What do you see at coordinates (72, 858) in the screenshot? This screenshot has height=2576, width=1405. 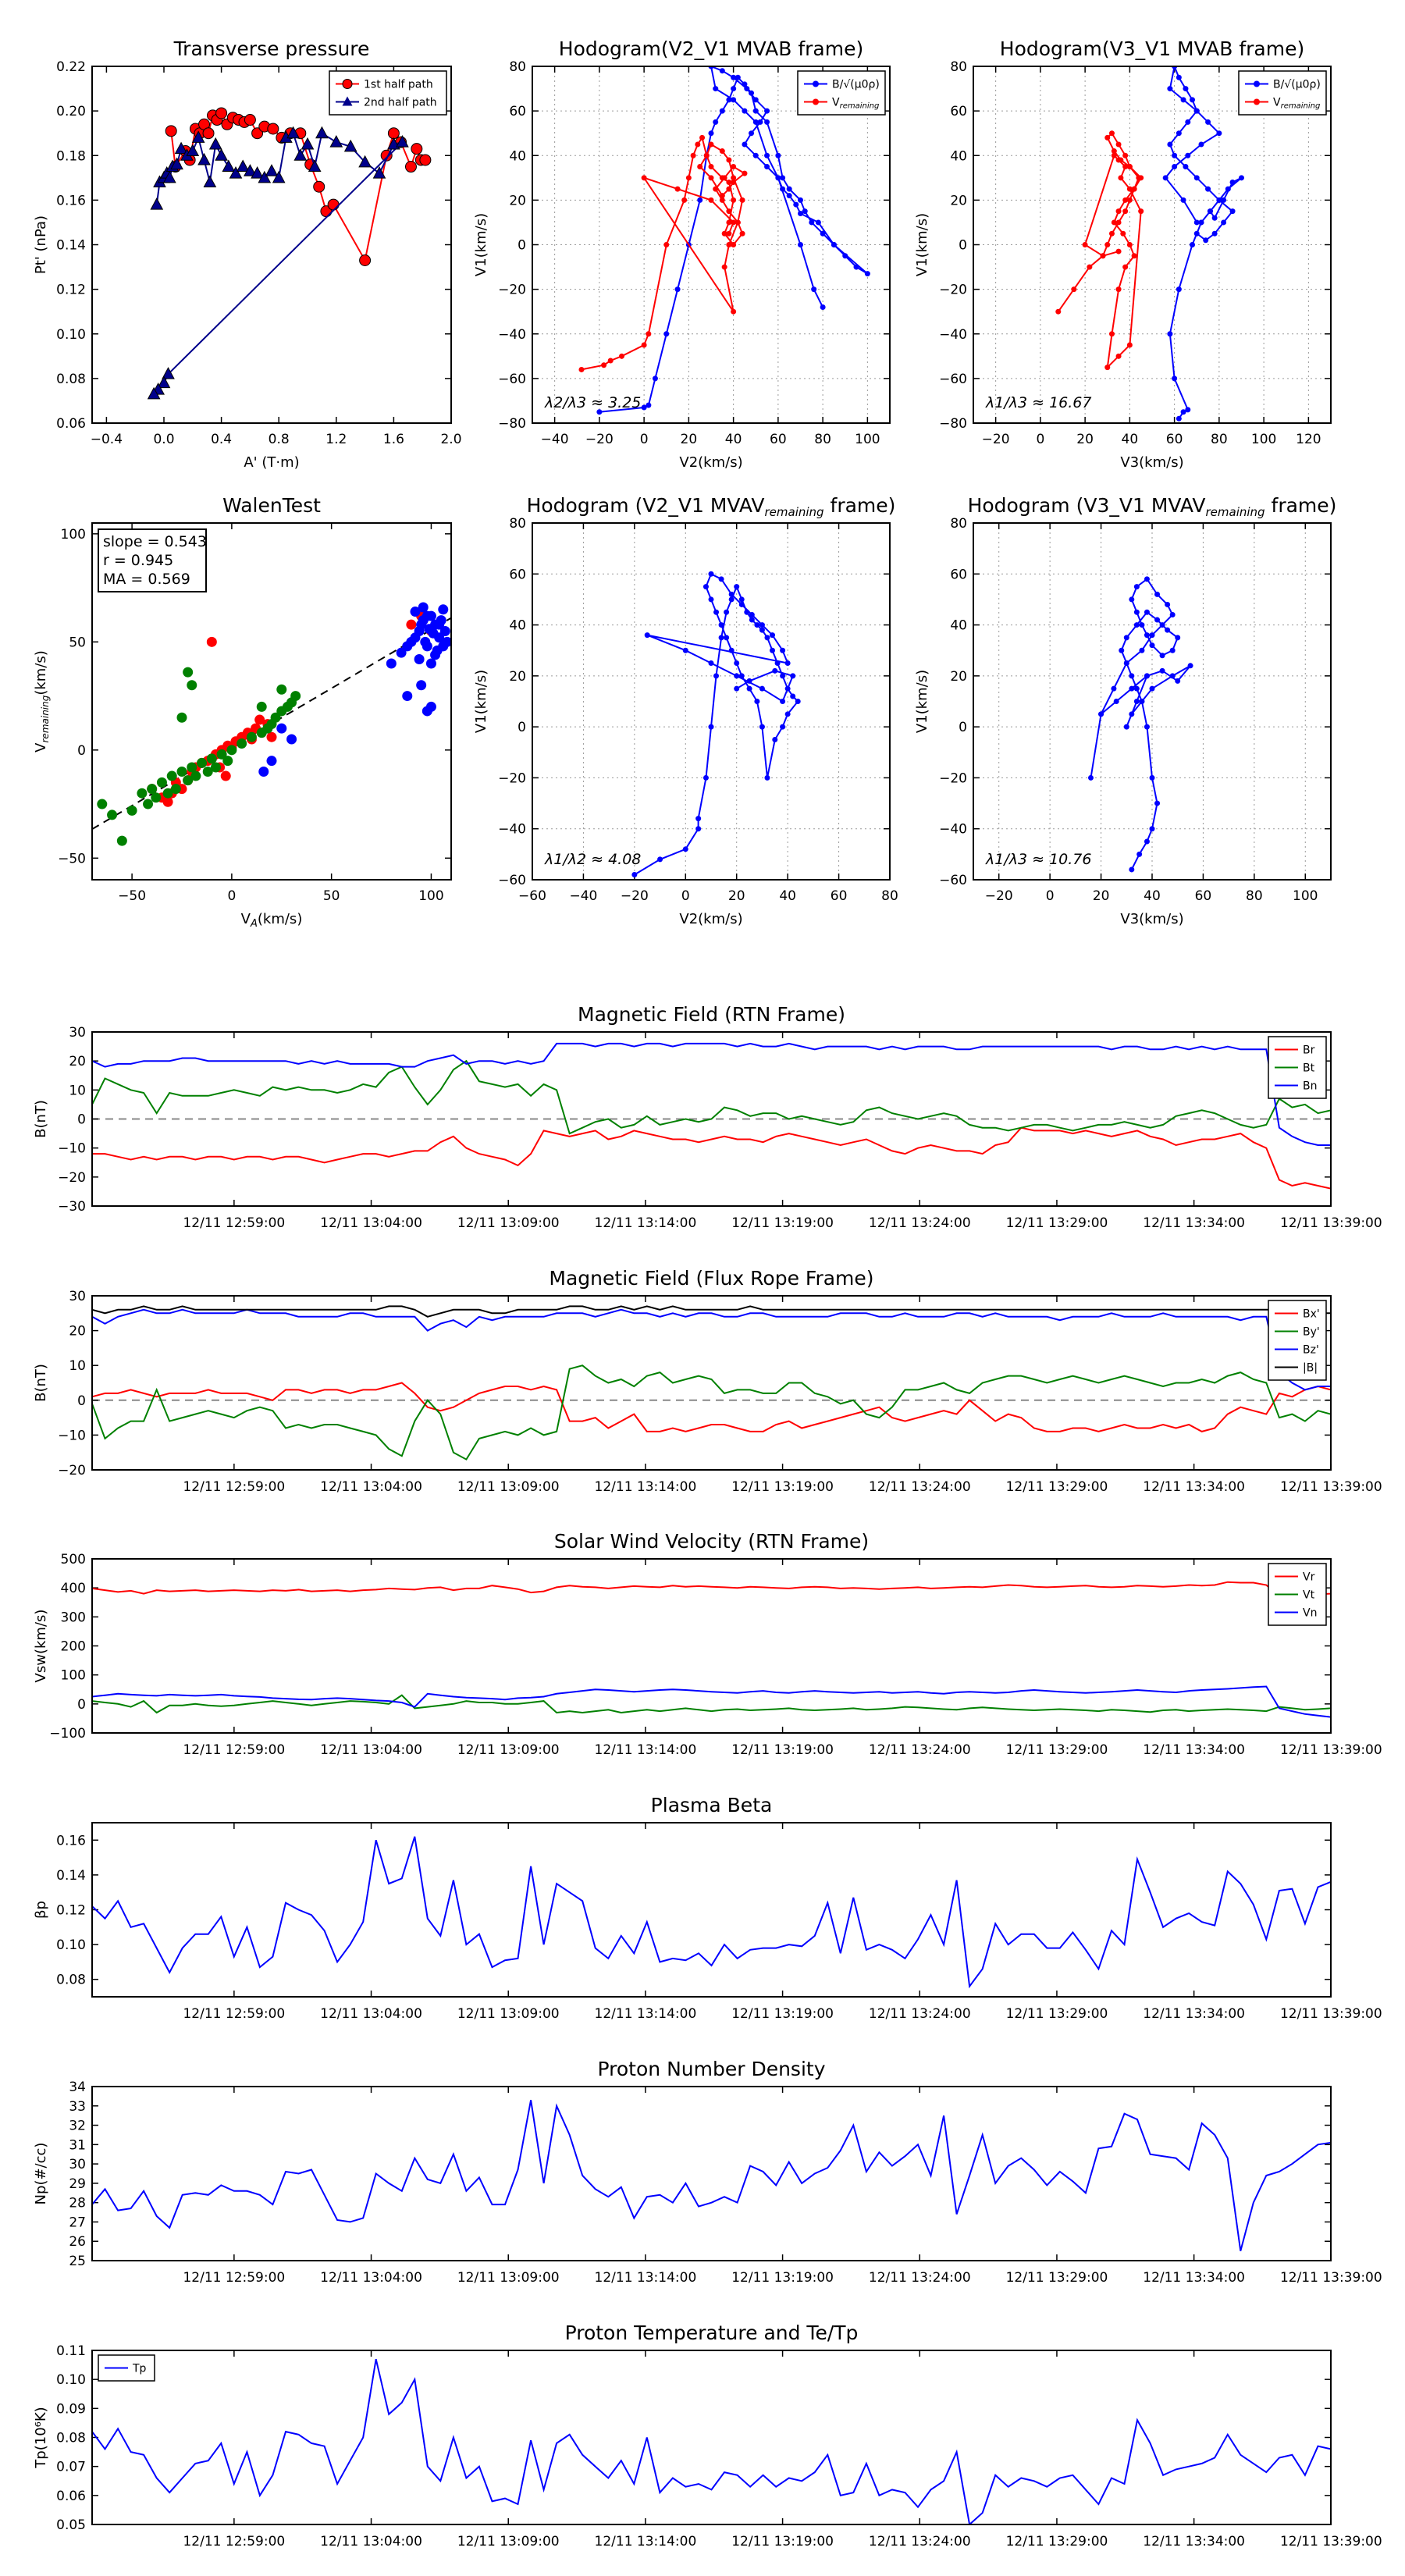 I see `y-tick-label: −50` at bounding box center [72, 858].